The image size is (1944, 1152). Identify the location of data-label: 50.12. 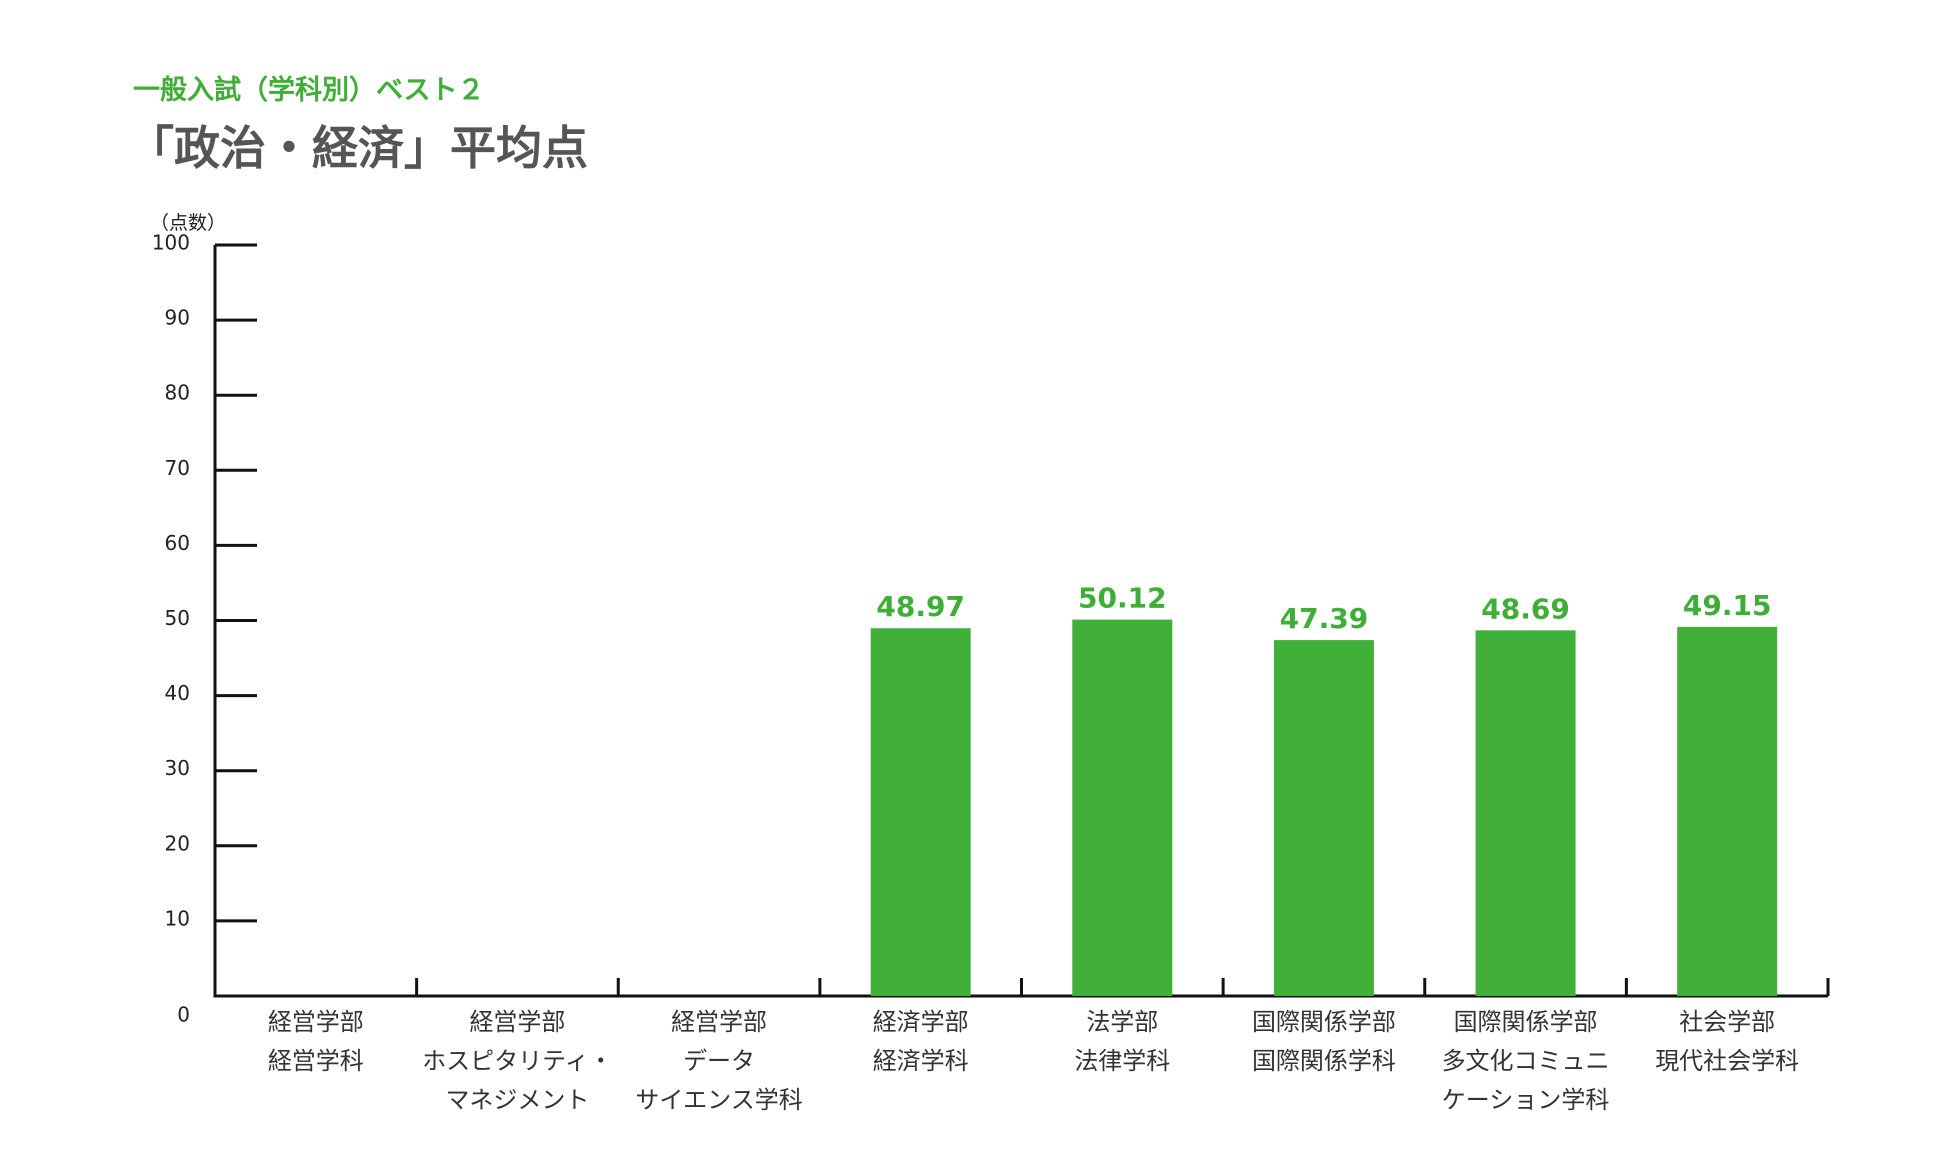
(1122, 598).